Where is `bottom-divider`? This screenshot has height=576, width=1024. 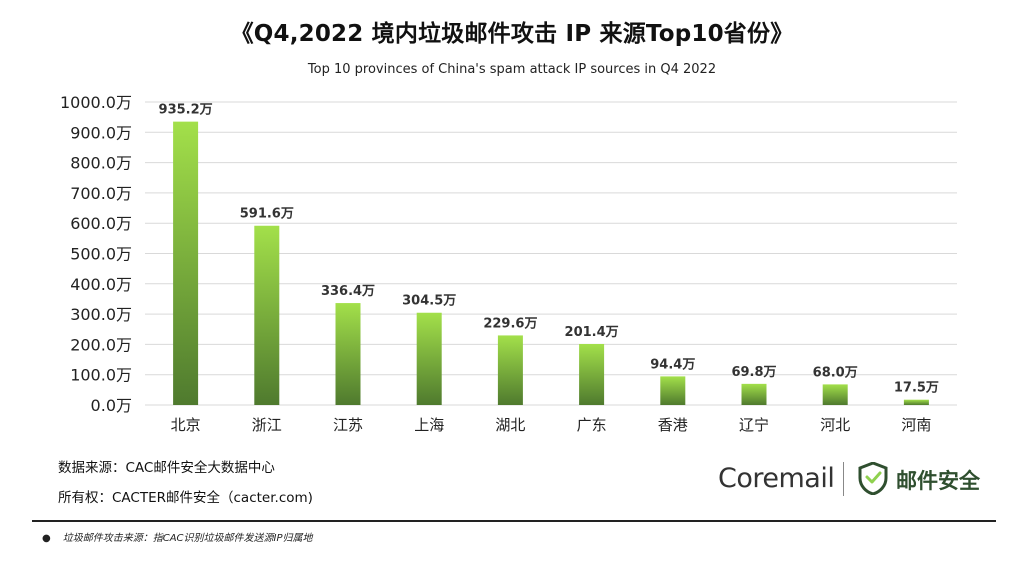
bottom-divider is located at coordinates (514, 521).